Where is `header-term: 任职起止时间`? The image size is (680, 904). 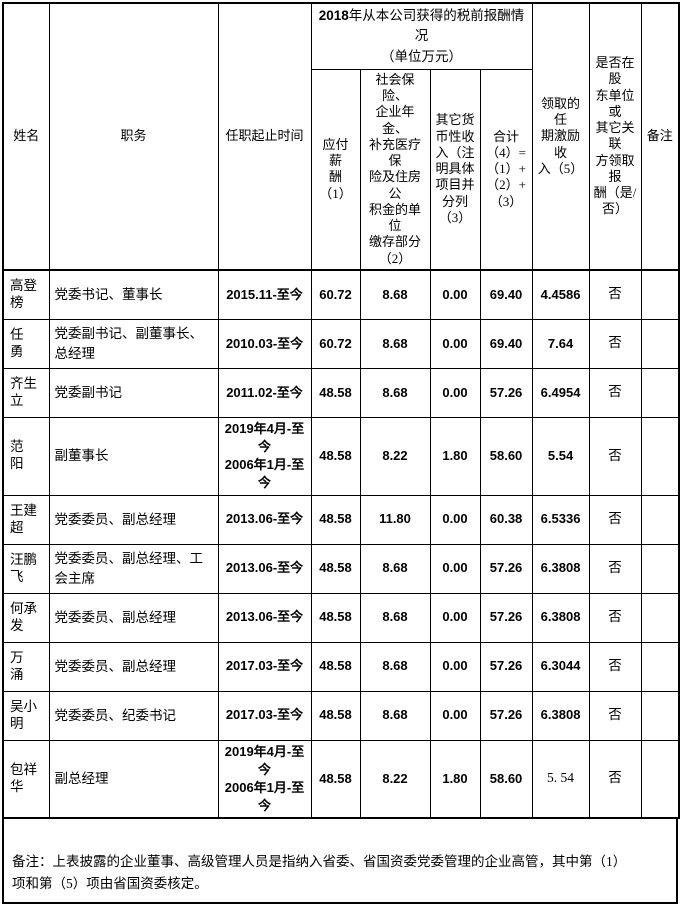
header-term: 任职起止时间 is located at coordinates (264, 136).